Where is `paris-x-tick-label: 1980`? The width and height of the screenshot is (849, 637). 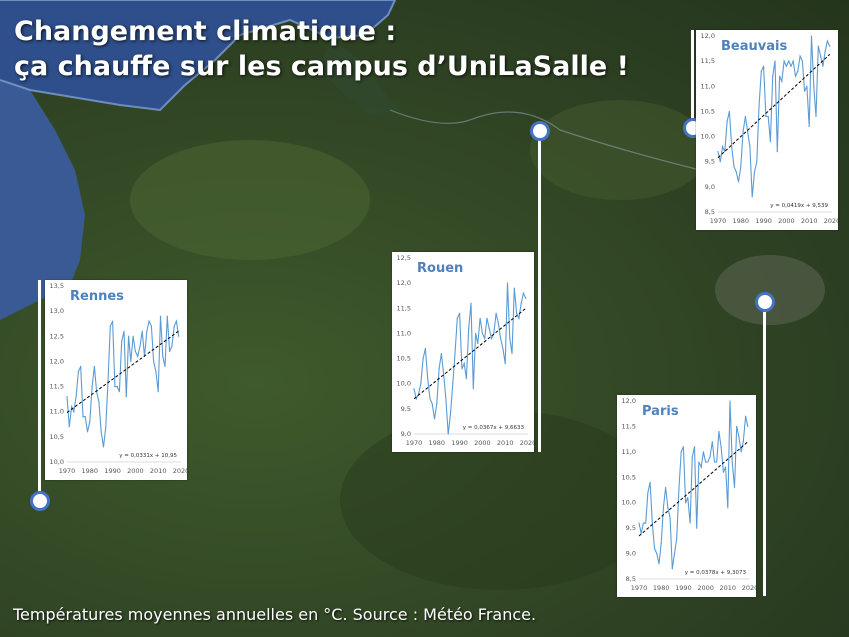
paris-x-tick-label: 1980 is located at coordinates (661, 588).